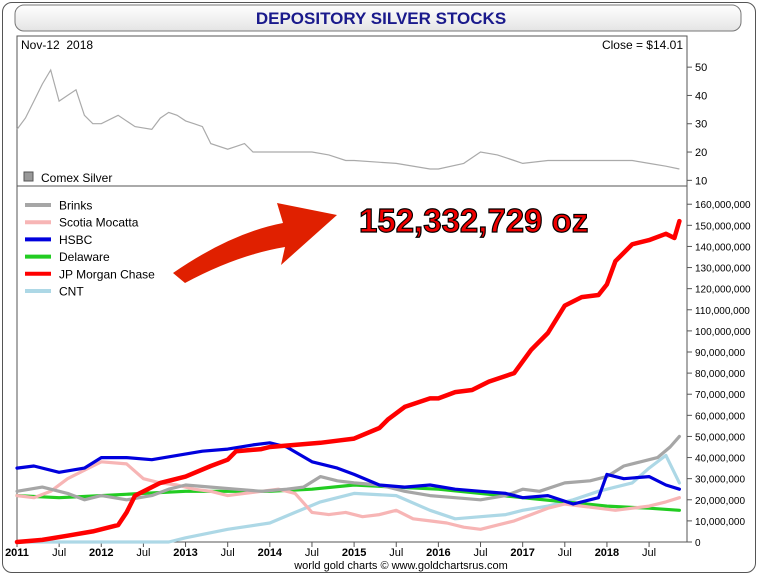 The image size is (760, 576). What do you see at coordinates (438, 553) in the screenshot?
I see `x-tick-label: 2016` at bounding box center [438, 553].